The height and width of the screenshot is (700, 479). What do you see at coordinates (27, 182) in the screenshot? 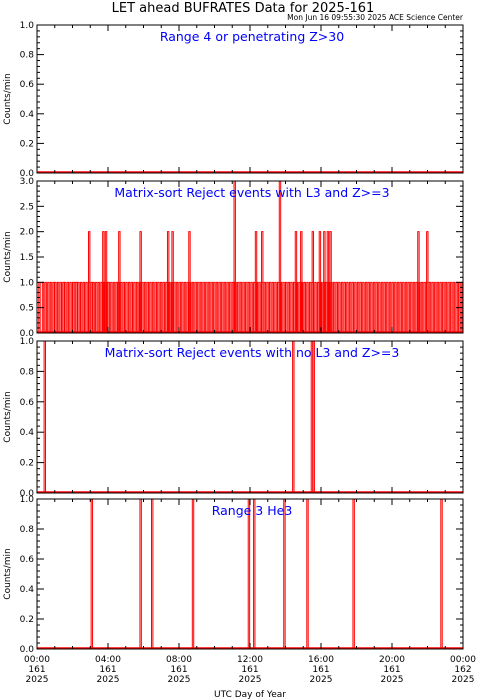
I see `y-tick-label: 3.0` at bounding box center [27, 182].